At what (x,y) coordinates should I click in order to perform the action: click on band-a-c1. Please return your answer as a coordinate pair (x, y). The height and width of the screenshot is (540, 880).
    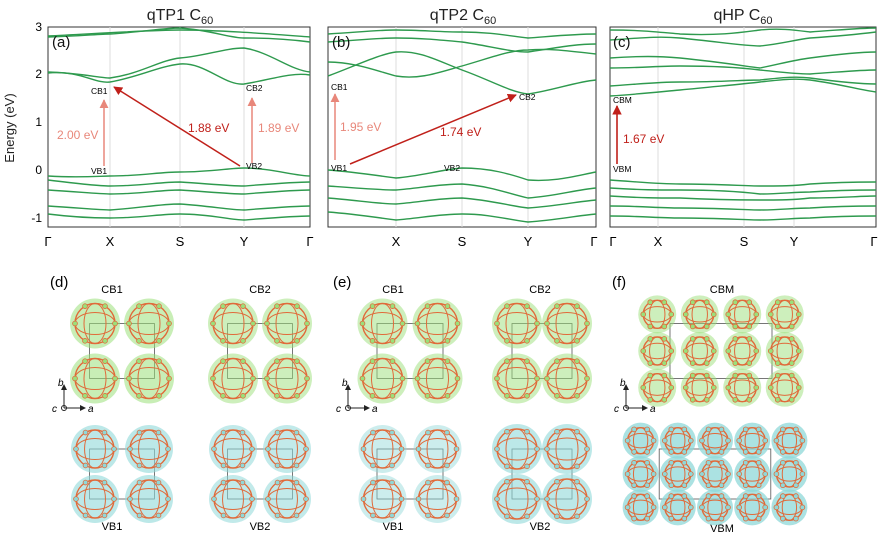
    Looking at the image, I should click on (179, 74).